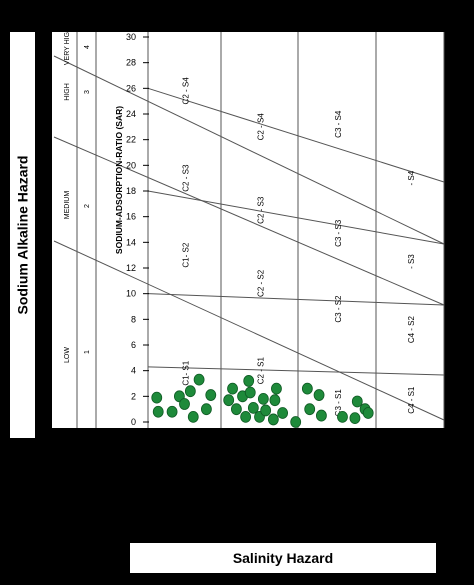 Image resolution: width=474 pixels, height=585 pixels. What do you see at coordinates (67, 205) in the screenshot?
I see `sodium-class-label: MEDIUM` at bounding box center [67, 205].